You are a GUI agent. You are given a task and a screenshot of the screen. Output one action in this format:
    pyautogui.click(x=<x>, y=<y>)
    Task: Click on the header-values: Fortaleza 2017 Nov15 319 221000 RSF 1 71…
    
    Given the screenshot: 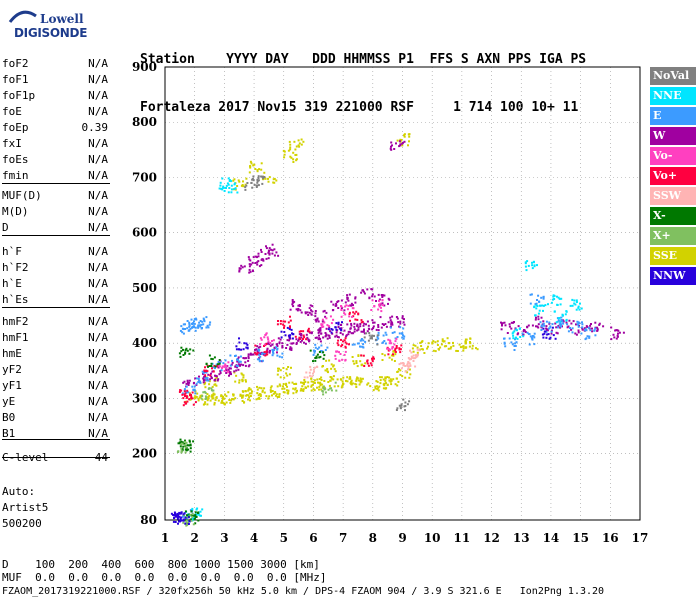 What is the action you would take?
    pyautogui.click(x=359, y=107)
    